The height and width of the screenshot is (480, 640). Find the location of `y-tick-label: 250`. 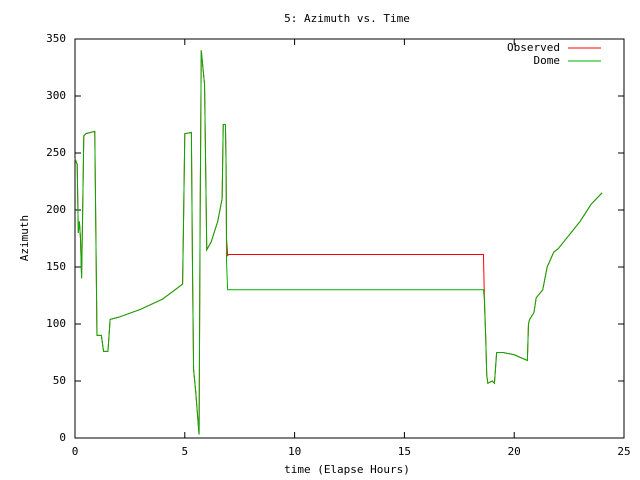

y-tick-label: 250 is located at coordinates (56, 152).